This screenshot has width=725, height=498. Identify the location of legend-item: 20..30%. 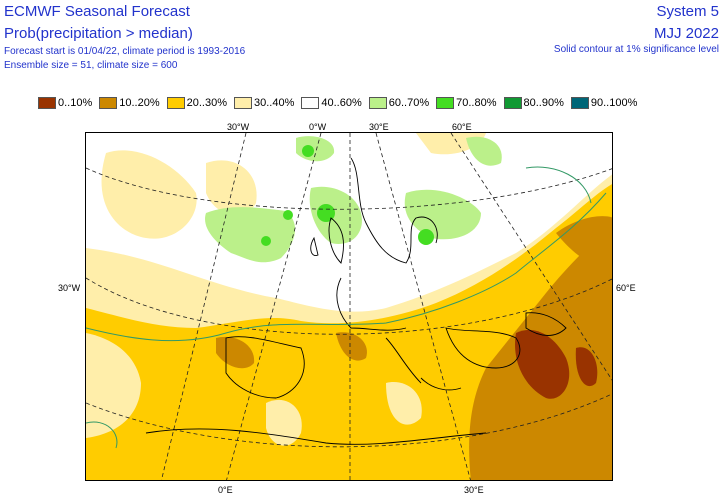
(196, 103).